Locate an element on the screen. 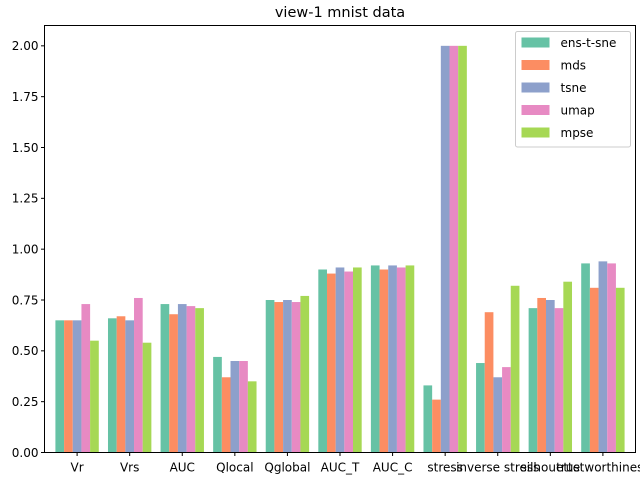 The image size is (640, 480). bar-mds-vr is located at coordinates (68, 386).